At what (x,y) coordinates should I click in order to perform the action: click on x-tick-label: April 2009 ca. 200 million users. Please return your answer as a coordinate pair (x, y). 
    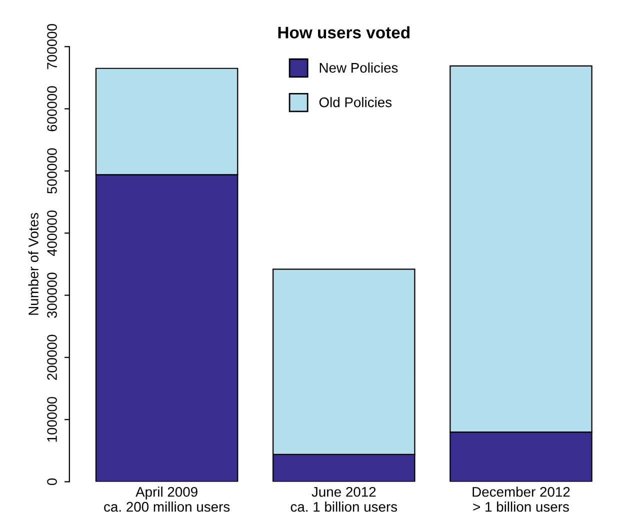
    Looking at the image, I should click on (167, 499).